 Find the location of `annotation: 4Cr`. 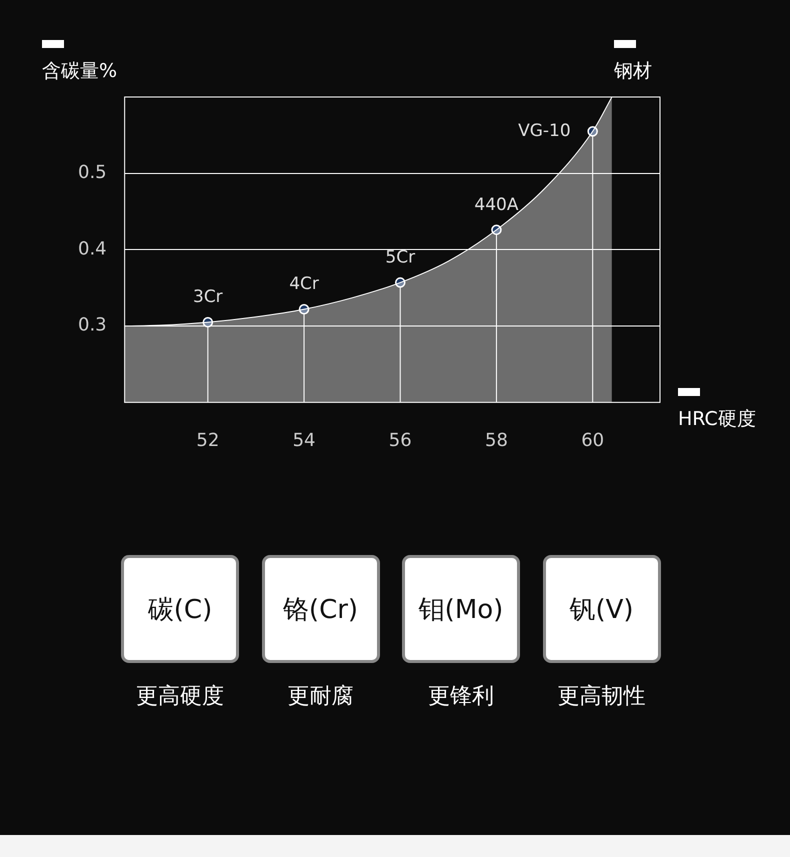

annotation: 4Cr is located at coordinates (304, 284).